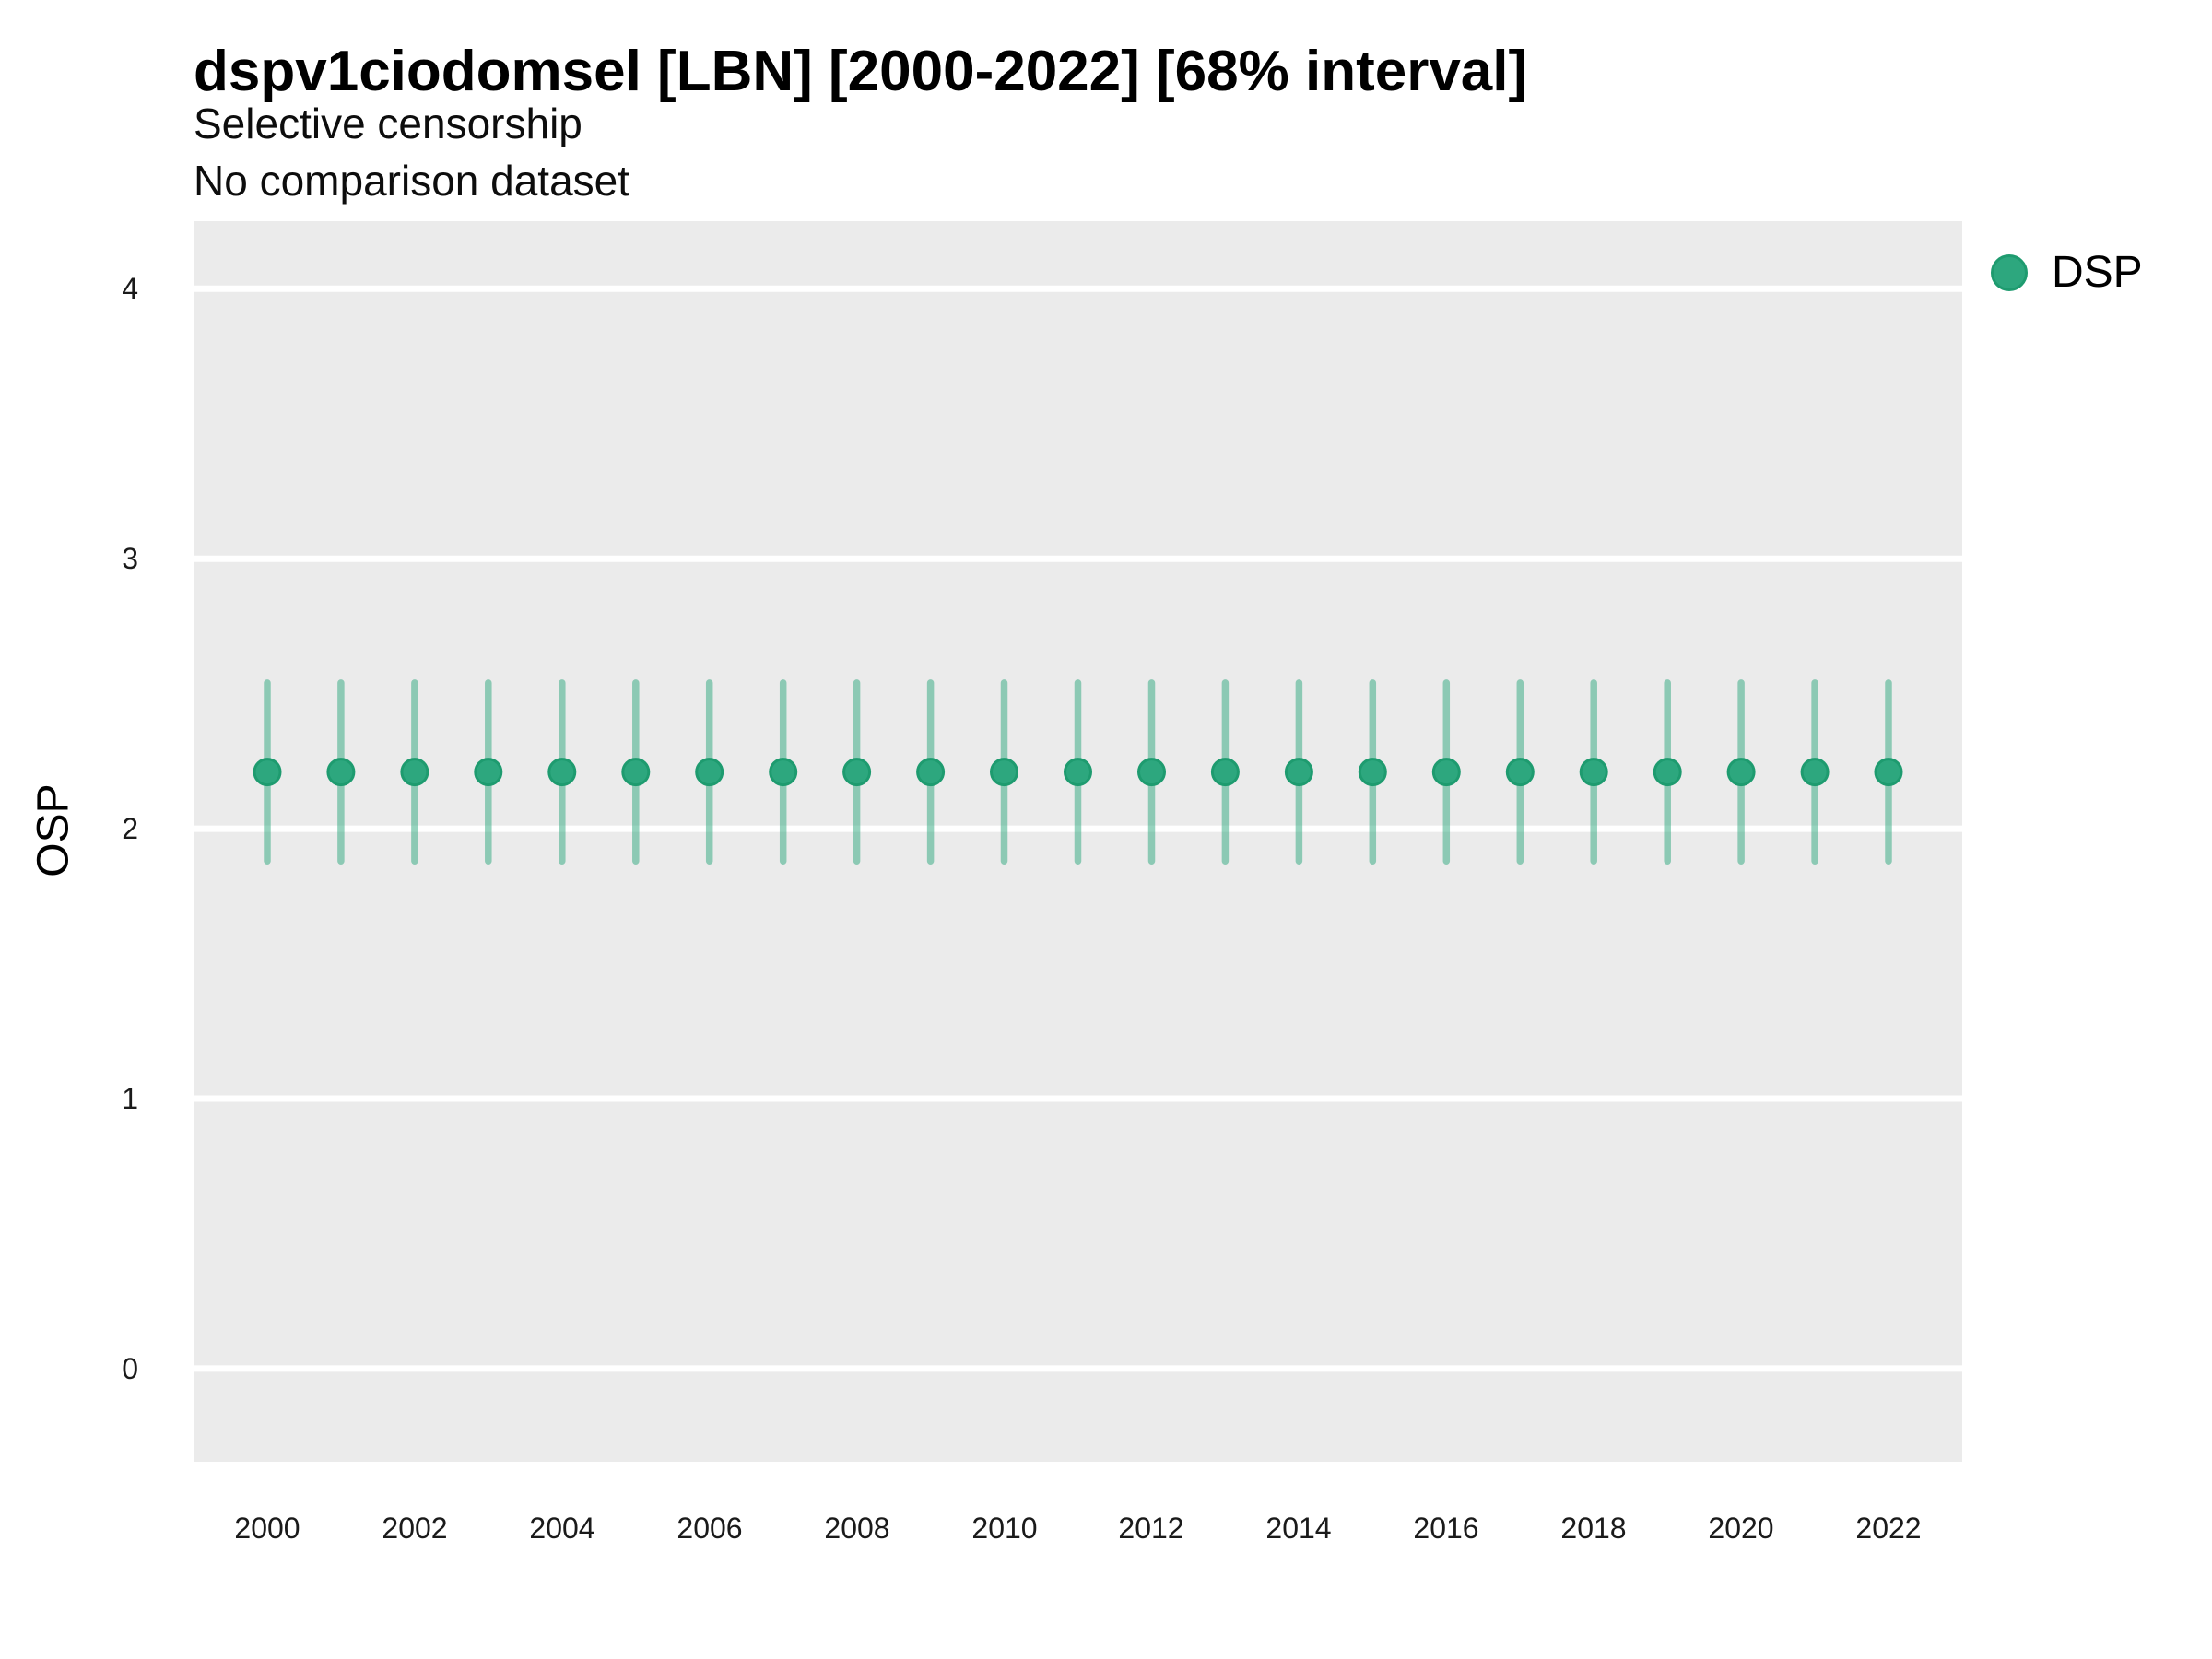 The height and width of the screenshot is (1659, 2212). I want to click on x-tick-label-2014: 2014, so click(1298, 1528).